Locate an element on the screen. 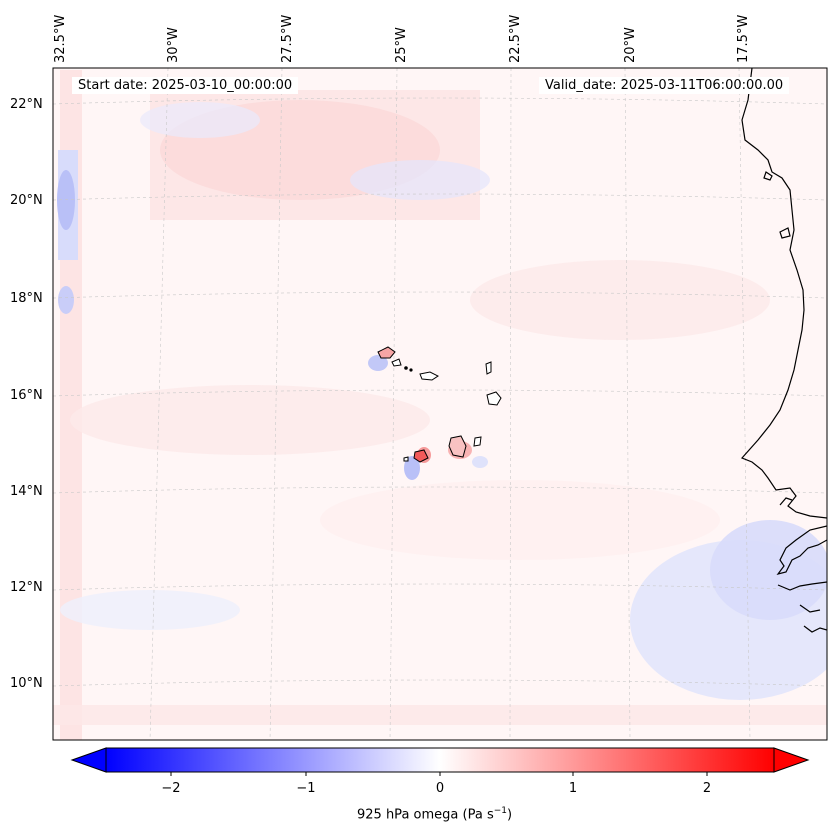 Image resolution: width=837 pixels, height=839 pixels. lat-label: 18°N is located at coordinates (26, 298).